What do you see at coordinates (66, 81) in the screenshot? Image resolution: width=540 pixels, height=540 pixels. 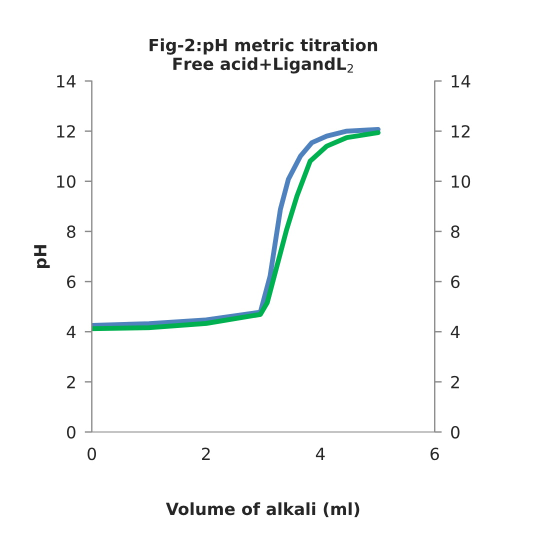 I see `y-tick-label: 14` at bounding box center [66, 81].